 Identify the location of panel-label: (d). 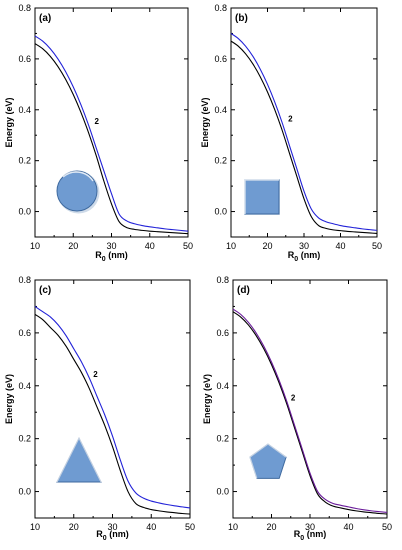
(243, 290).